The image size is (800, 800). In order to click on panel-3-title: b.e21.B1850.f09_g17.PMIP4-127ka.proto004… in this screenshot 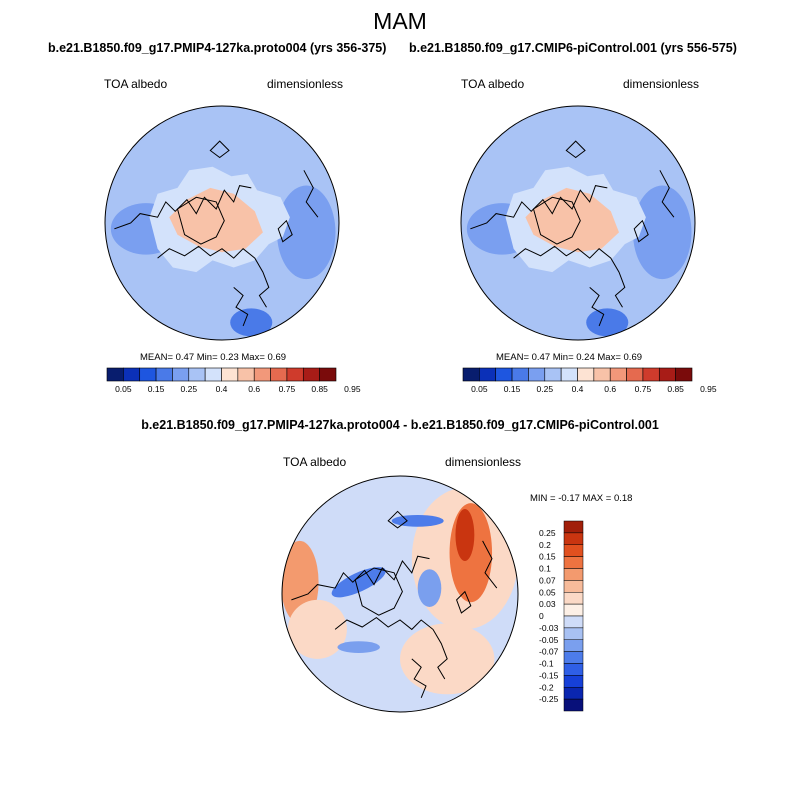, I will do `click(400, 425)`.